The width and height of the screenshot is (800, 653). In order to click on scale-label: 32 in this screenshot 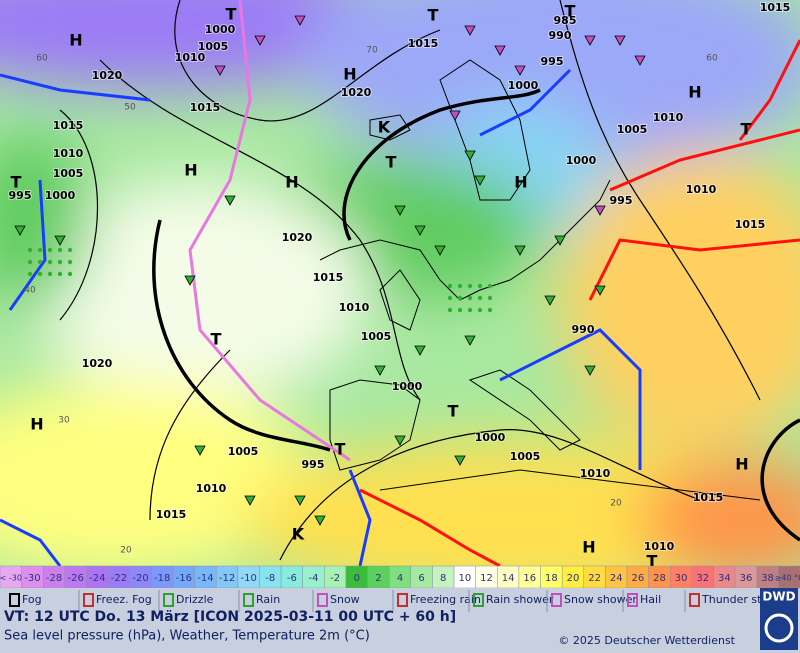, I will do `click(702, 578)`.